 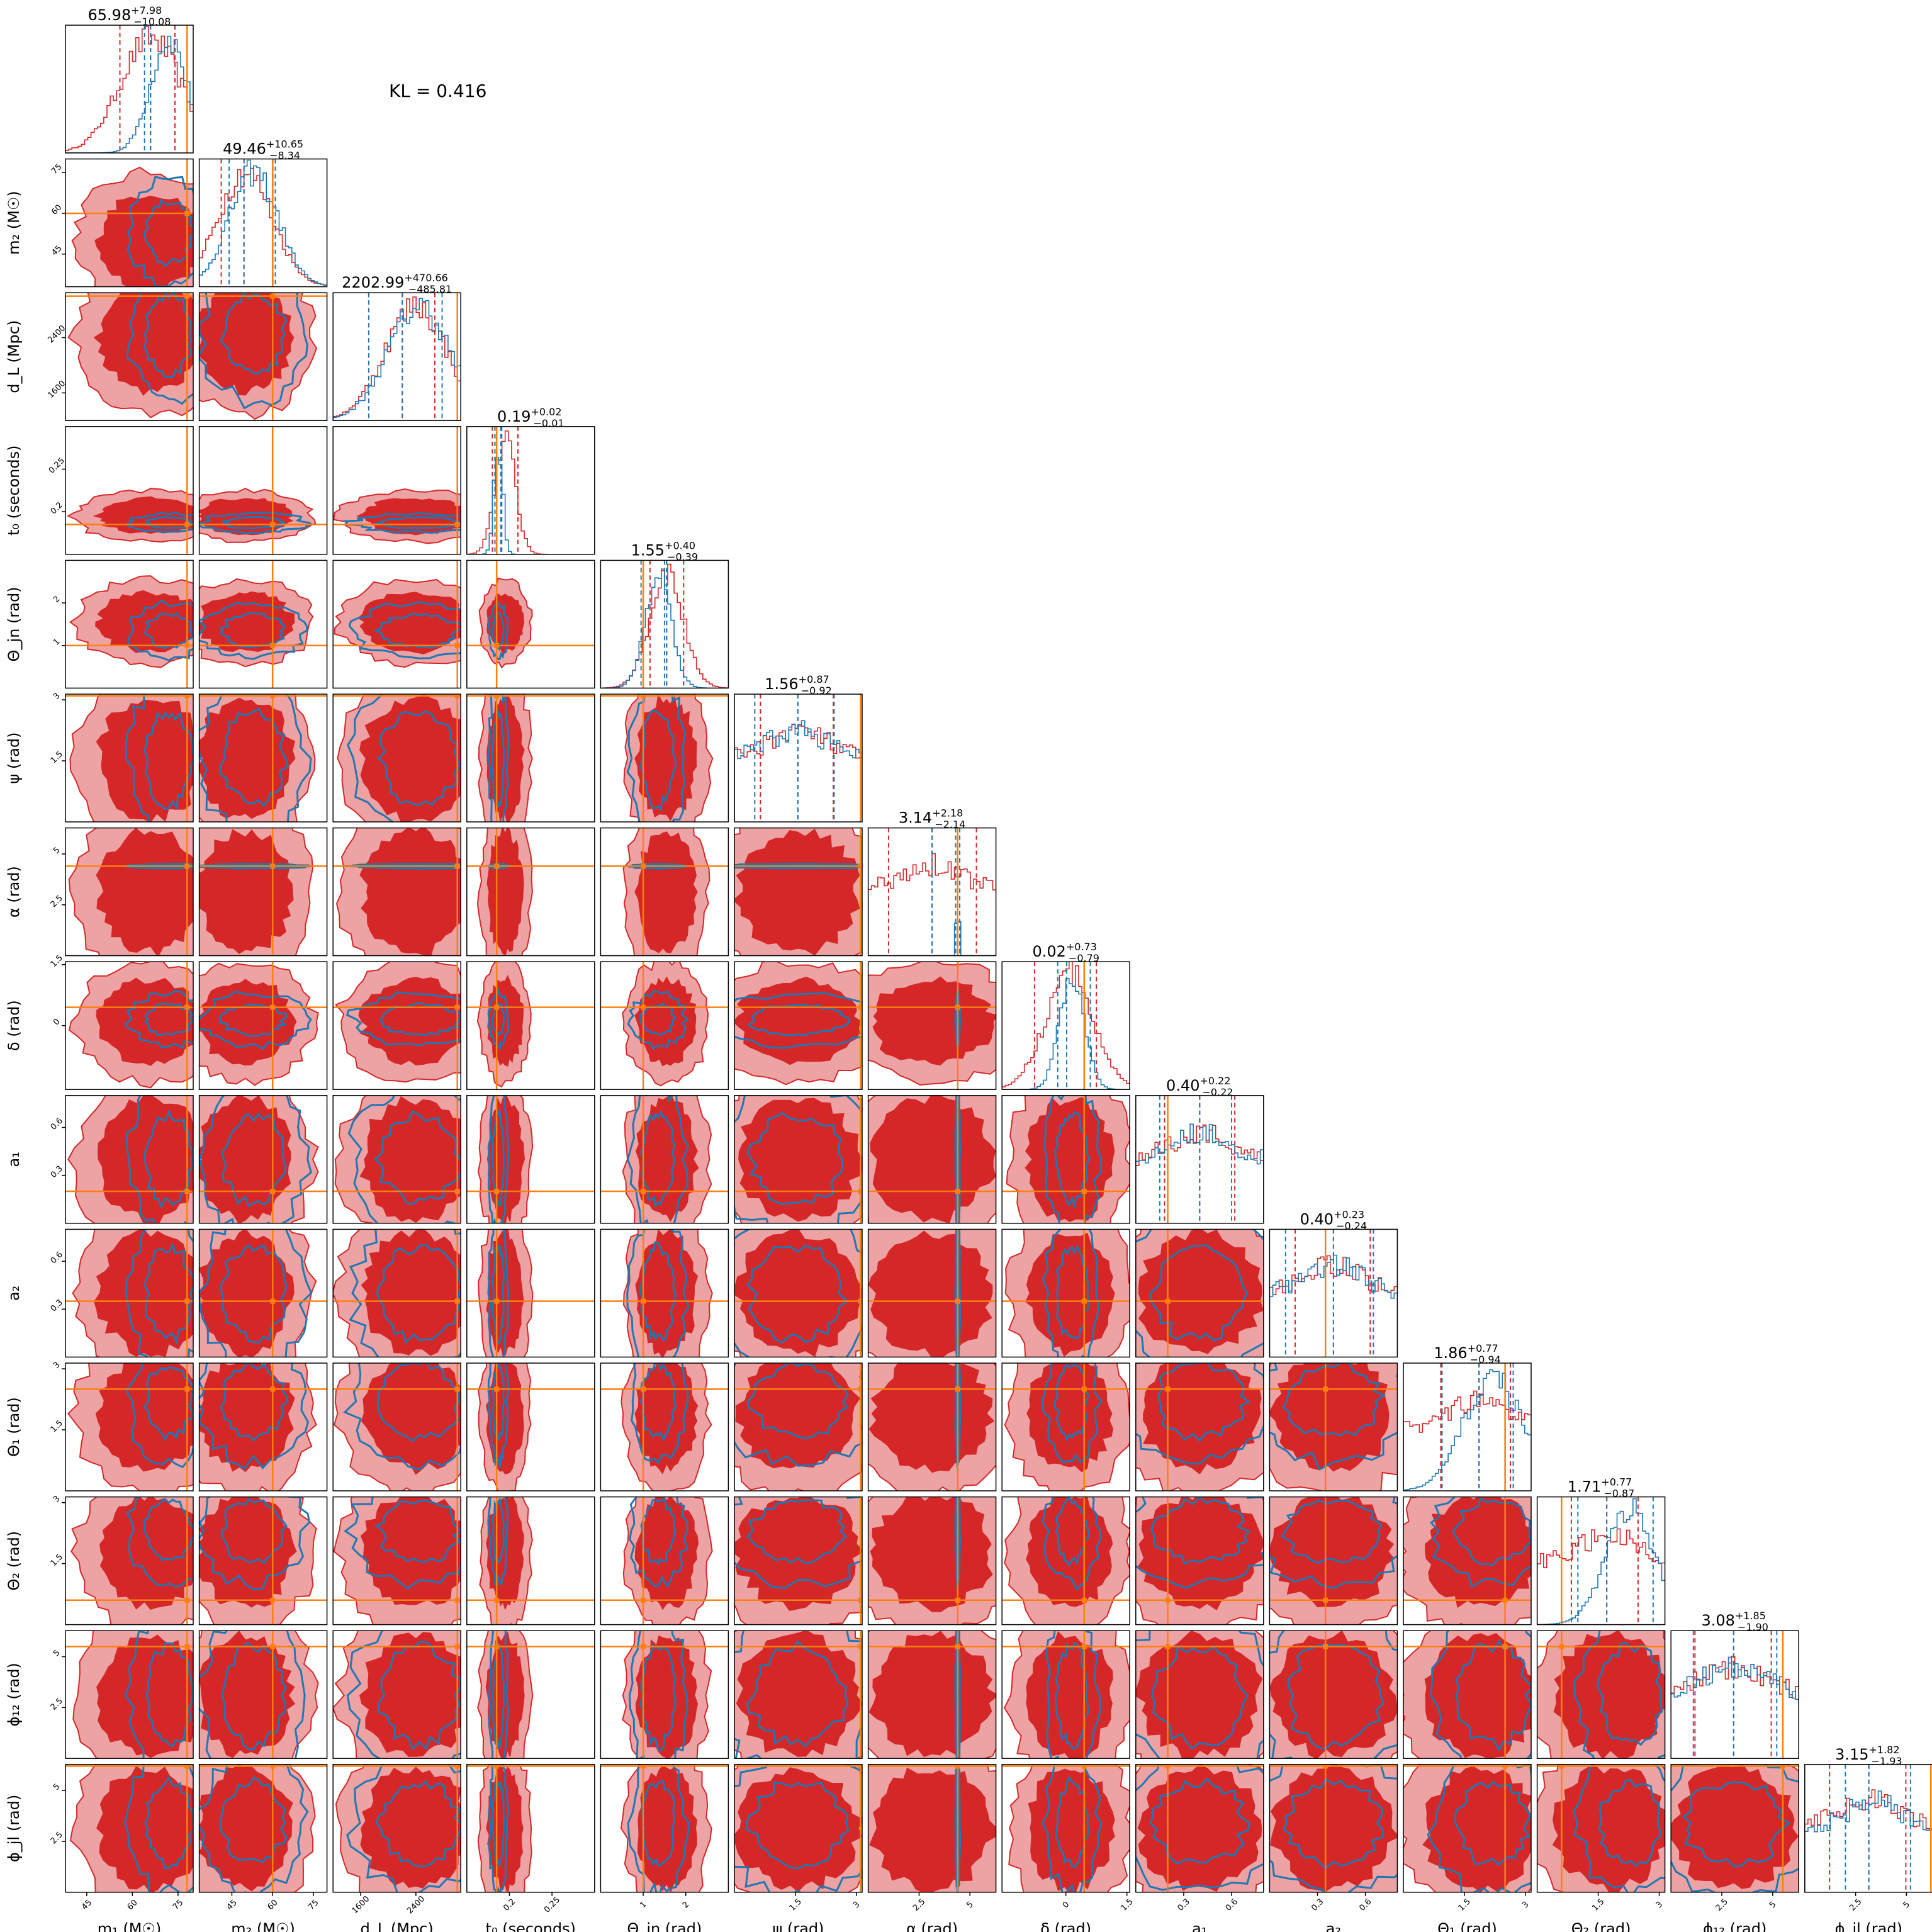 I want to click on panel-alpha-theta2, so click(x=932, y=1561).